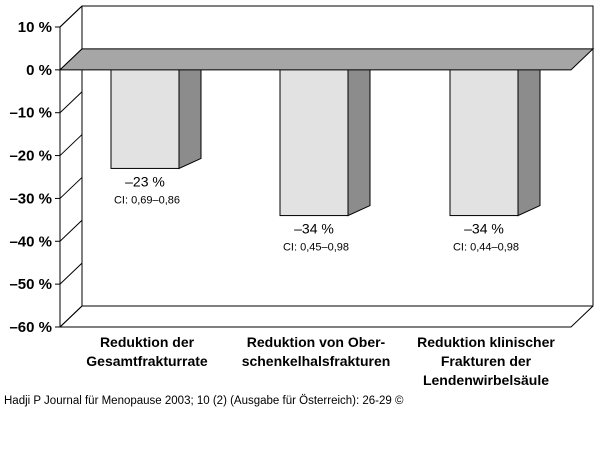 The image size is (600, 451). I want to click on ci-label: CI: 0,45–0,98, so click(316, 248).